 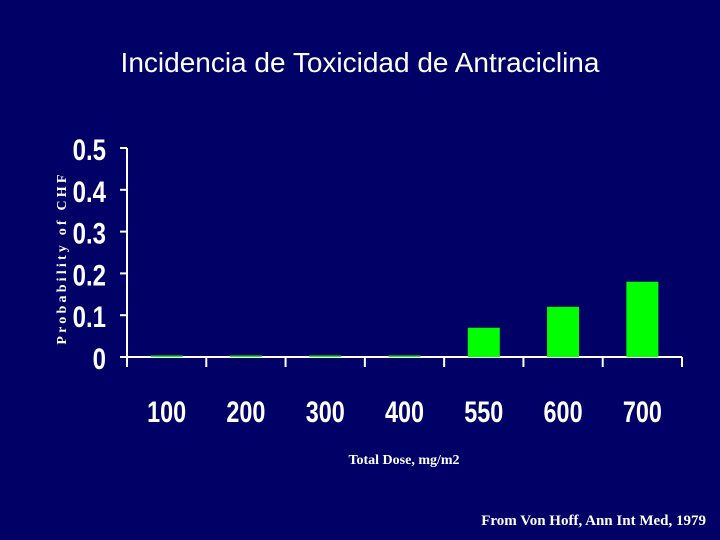 I want to click on x-tick-label-100: 100, so click(x=166, y=411).